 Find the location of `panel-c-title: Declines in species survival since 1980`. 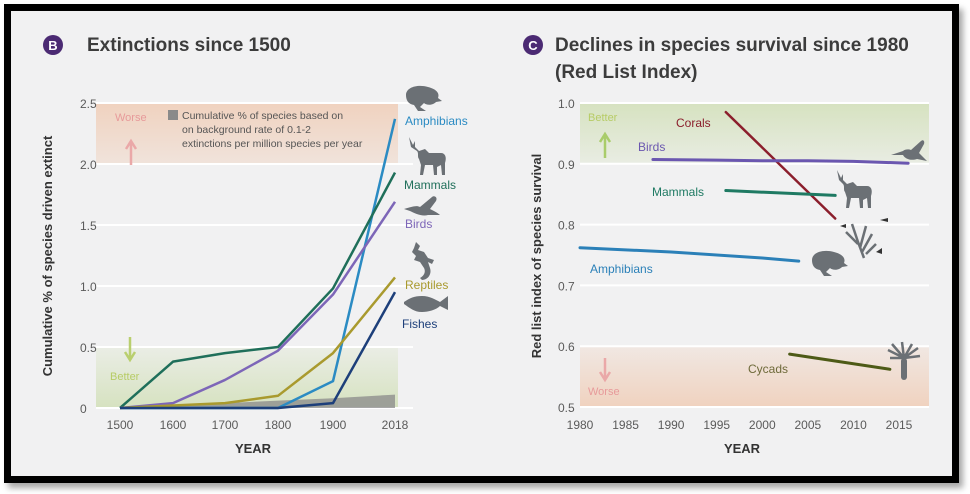

panel-c-title: Declines in species survival since 1980 is located at coordinates (732, 45).